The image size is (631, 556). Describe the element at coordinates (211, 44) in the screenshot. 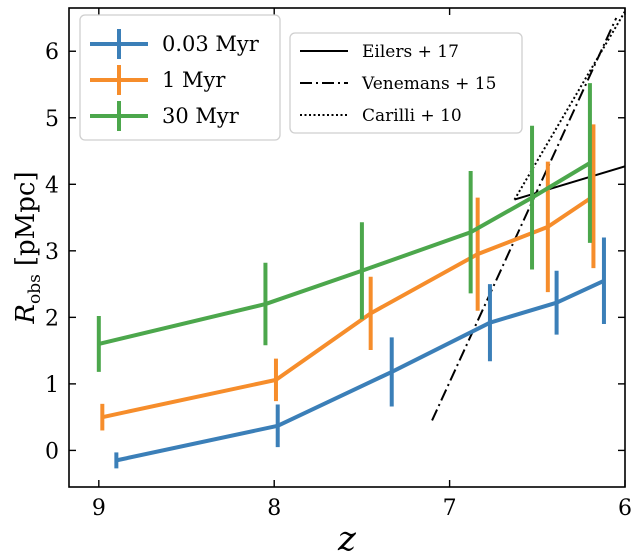

I see `legend-label: 0.03 Myr` at that location.